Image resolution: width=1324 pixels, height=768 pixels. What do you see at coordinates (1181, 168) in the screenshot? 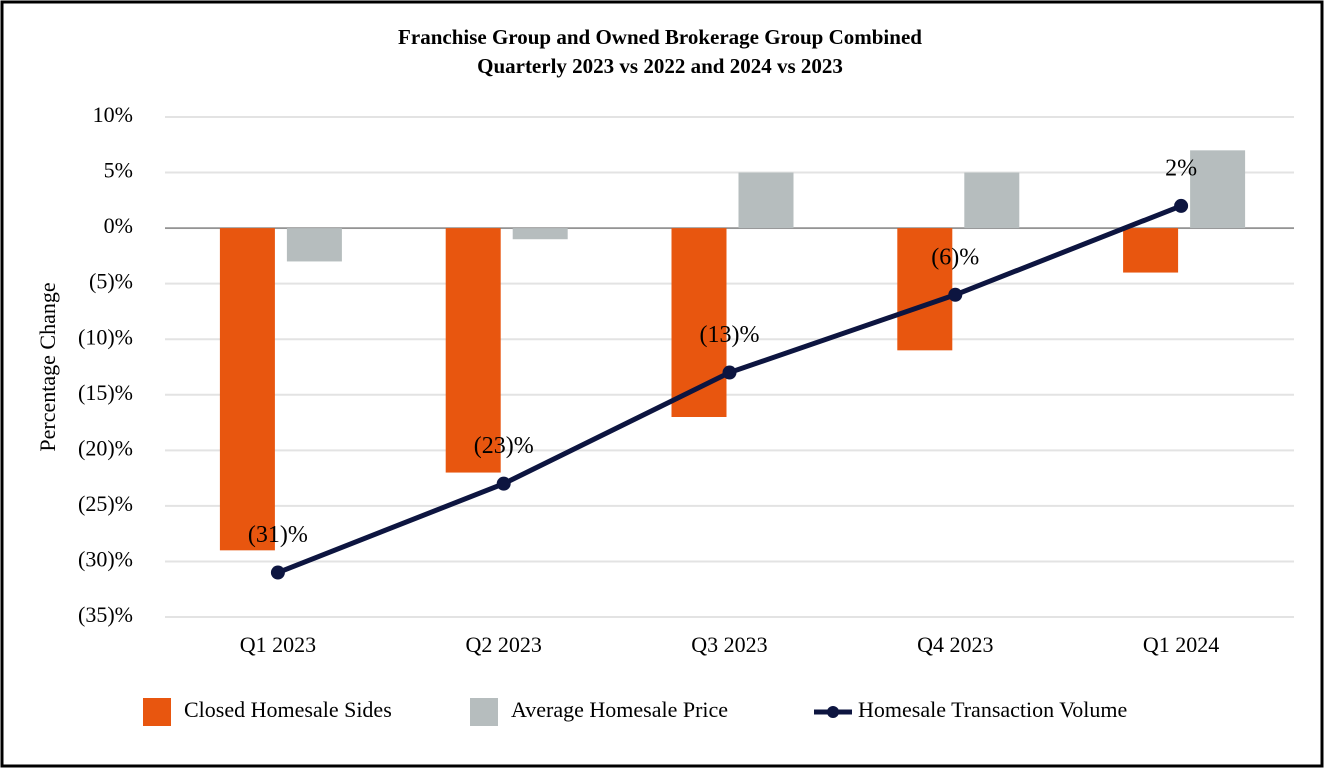
I see `data-label: 2%` at bounding box center [1181, 168].